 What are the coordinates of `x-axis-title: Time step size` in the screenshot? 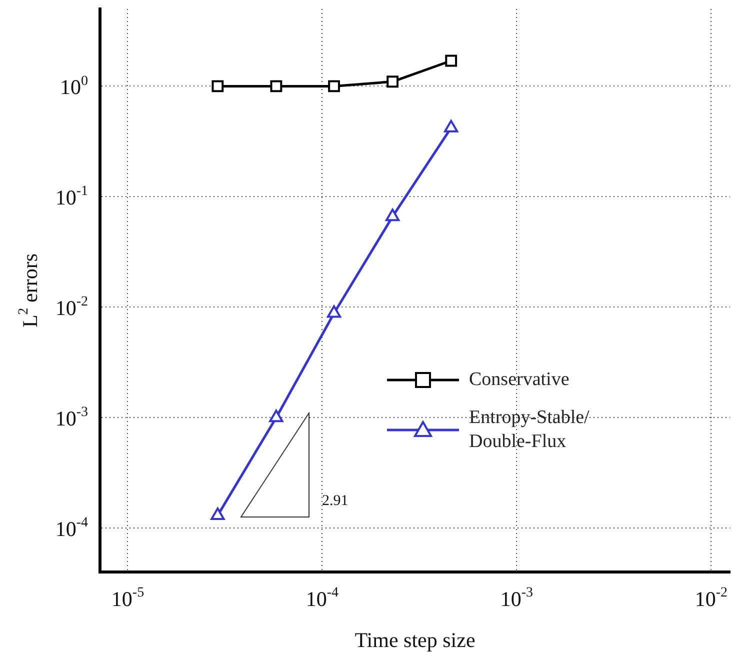 It's located at (415, 640).